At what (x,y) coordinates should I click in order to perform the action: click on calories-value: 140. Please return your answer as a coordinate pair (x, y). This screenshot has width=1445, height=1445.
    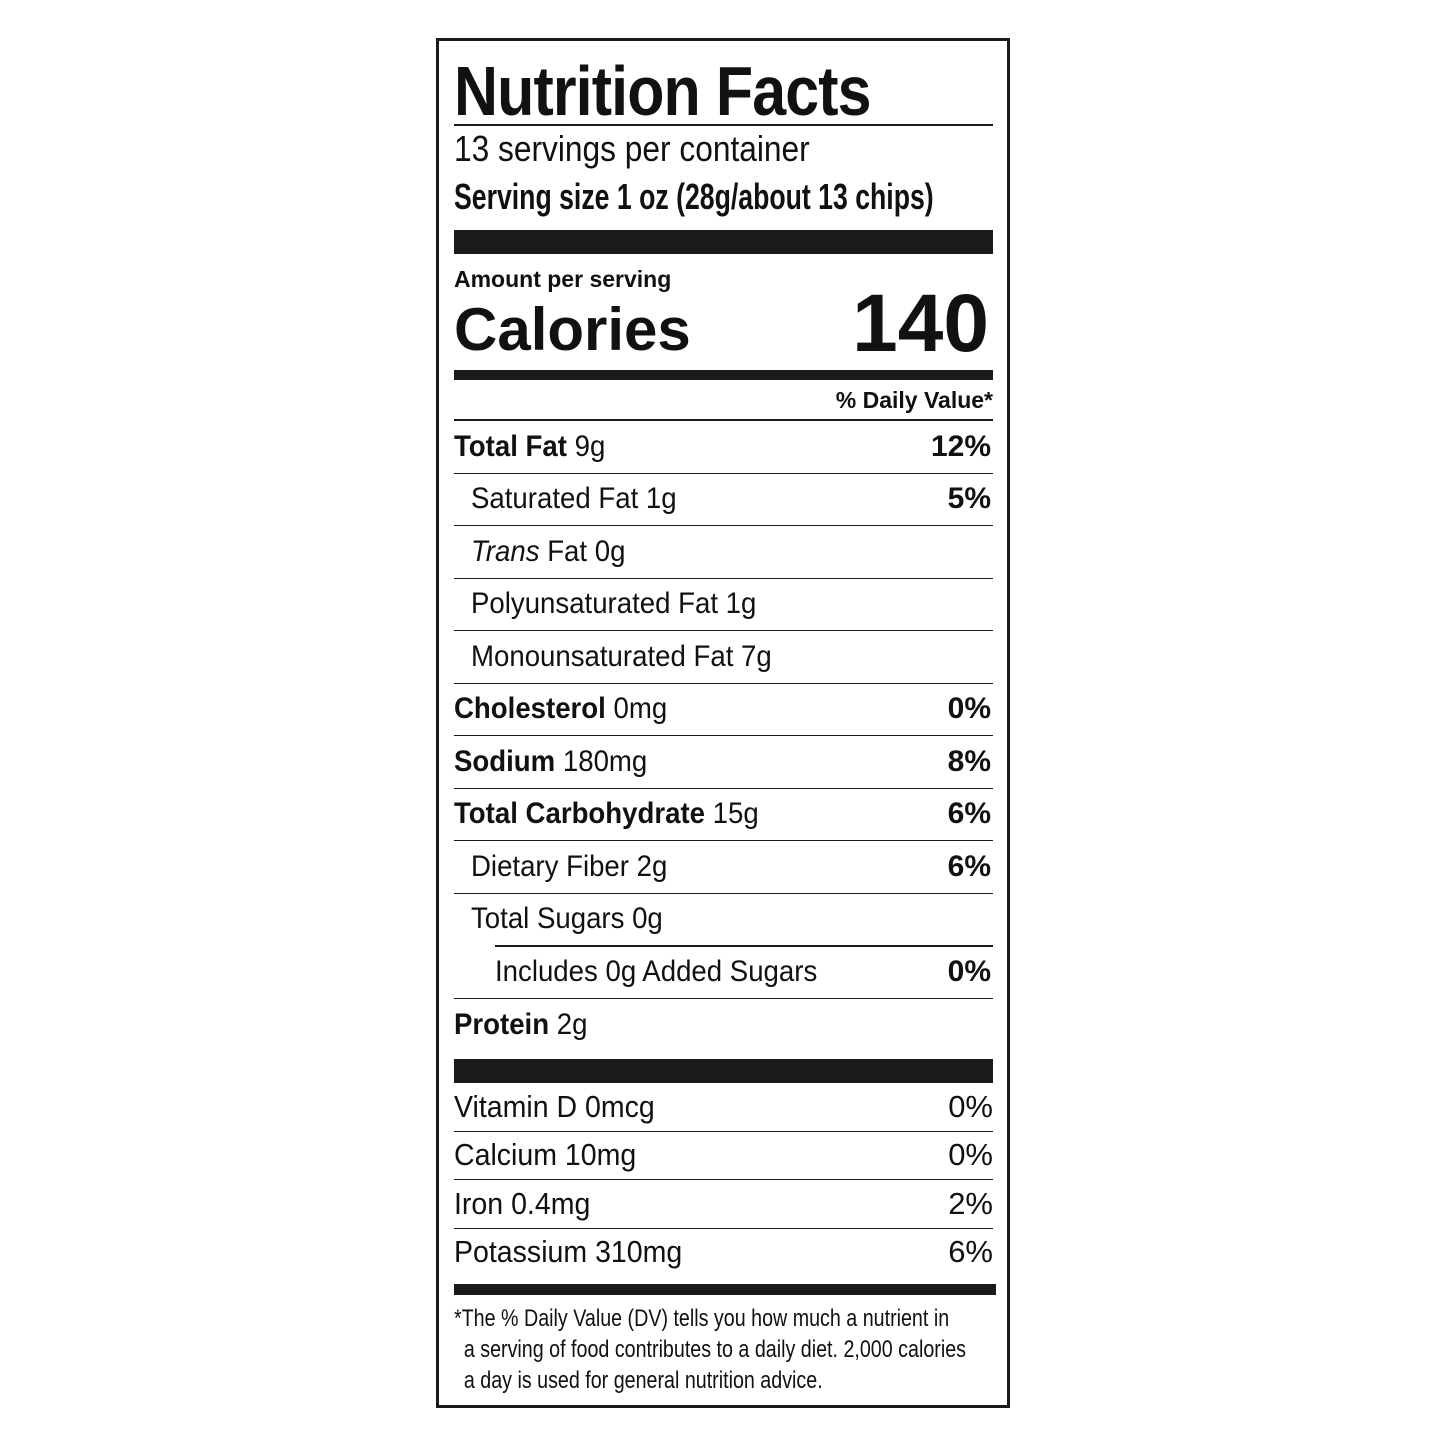
    Looking at the image, I should click on (920, 323).